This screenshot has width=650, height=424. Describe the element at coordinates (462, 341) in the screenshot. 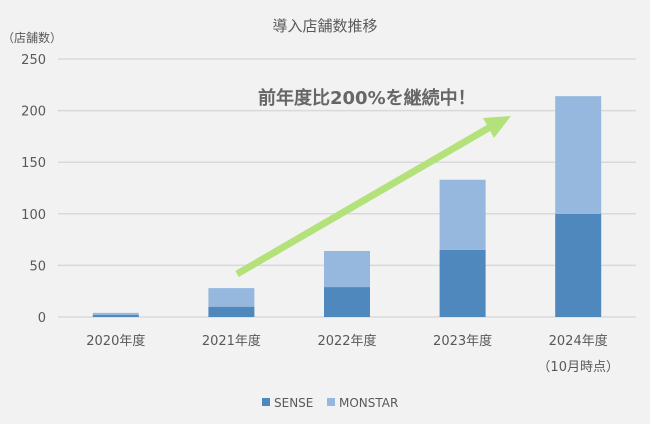

I see `x-tick-label: 2023年度` at that location.